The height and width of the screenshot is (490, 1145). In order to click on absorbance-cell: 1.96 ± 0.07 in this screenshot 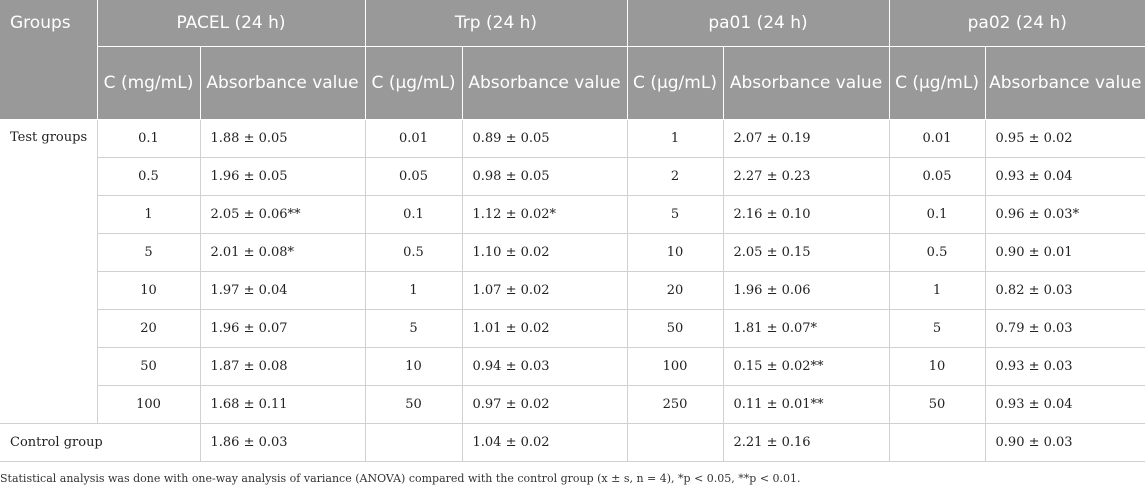, I will do `click(283, 328)`.